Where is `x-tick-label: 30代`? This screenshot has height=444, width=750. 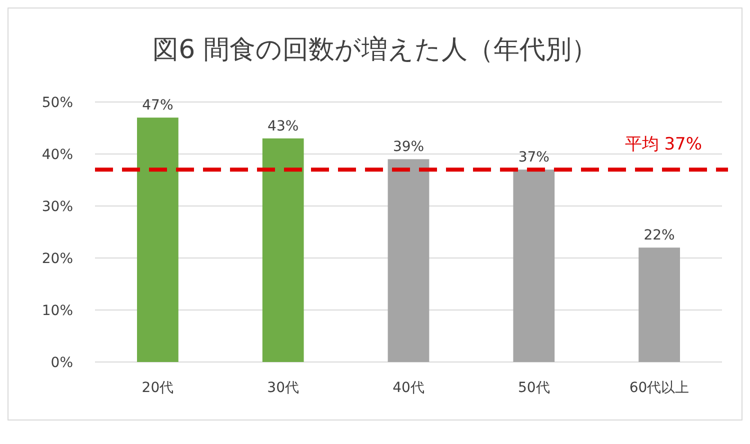
x-tick-label: 30代 is located at coordinates (283, 388).